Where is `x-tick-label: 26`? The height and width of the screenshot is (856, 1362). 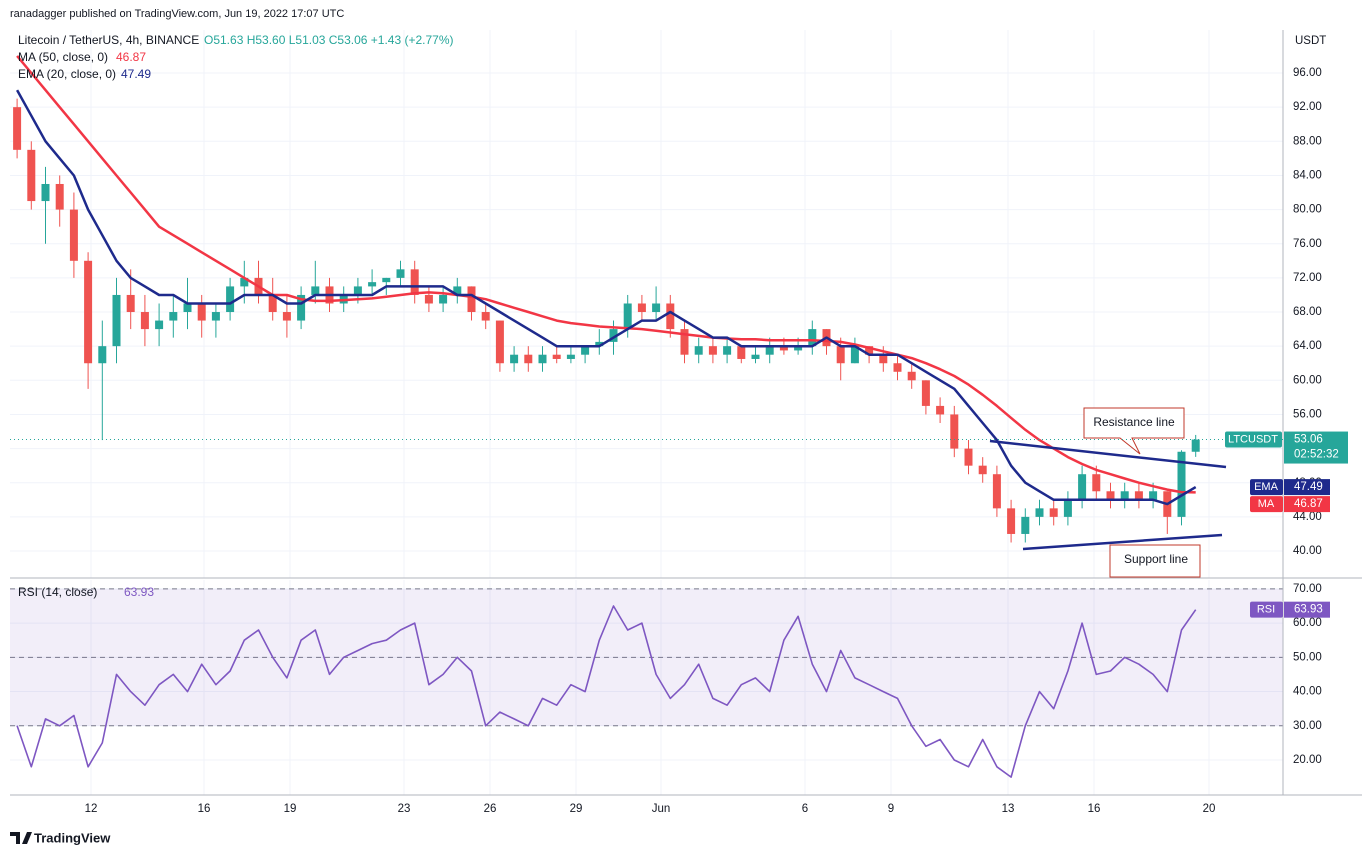
x-tick-label: 26 is located at coordinates (490, 809).